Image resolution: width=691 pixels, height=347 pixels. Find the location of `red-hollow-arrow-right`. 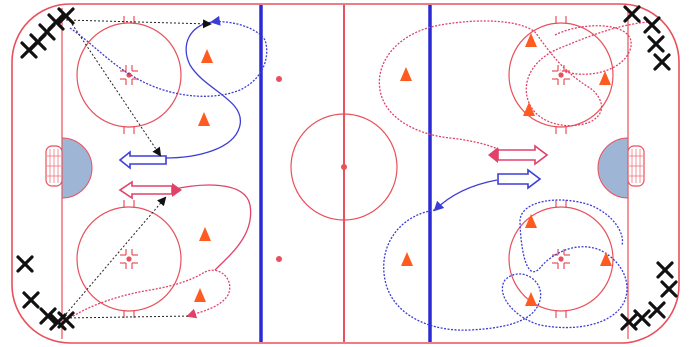

red-hollow-arrow-right is located at coordinates (518, 155).